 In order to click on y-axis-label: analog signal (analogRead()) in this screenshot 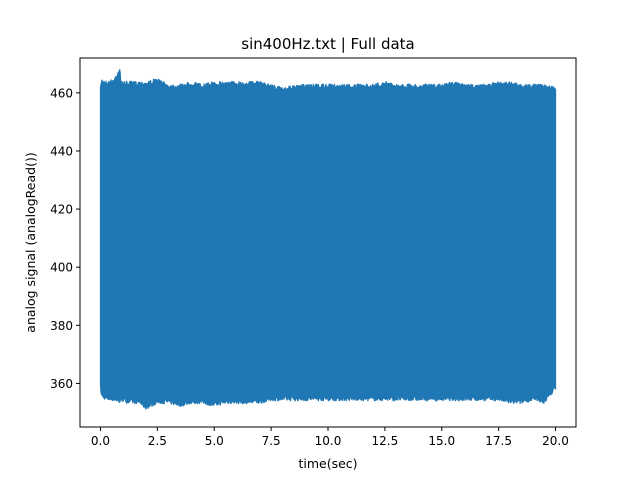, I will do `click(30, 242)`.